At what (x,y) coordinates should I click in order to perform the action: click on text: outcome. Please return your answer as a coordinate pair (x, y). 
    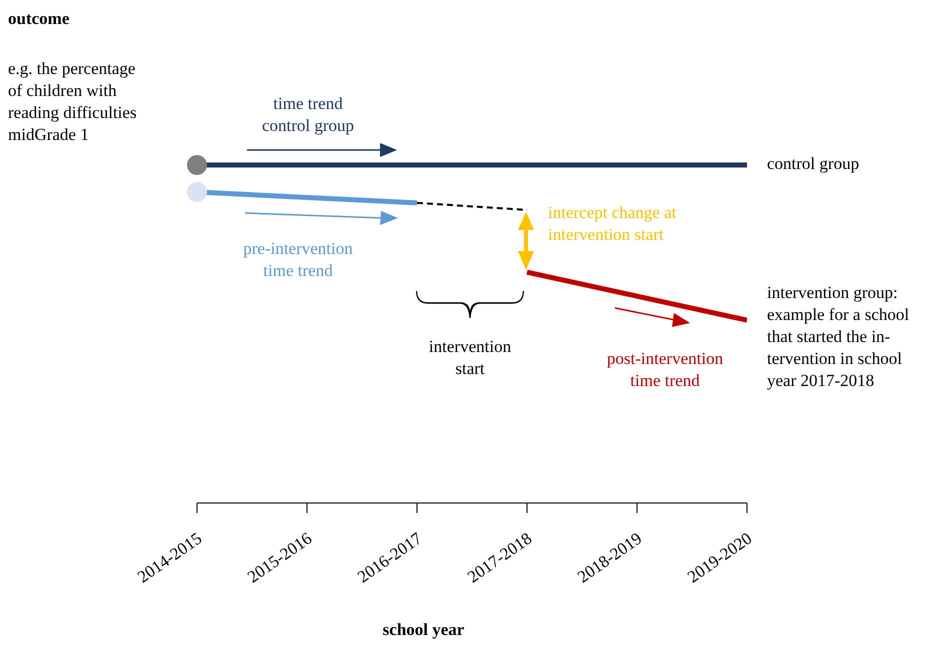
    Looking at the image, I should click on (39, 19).